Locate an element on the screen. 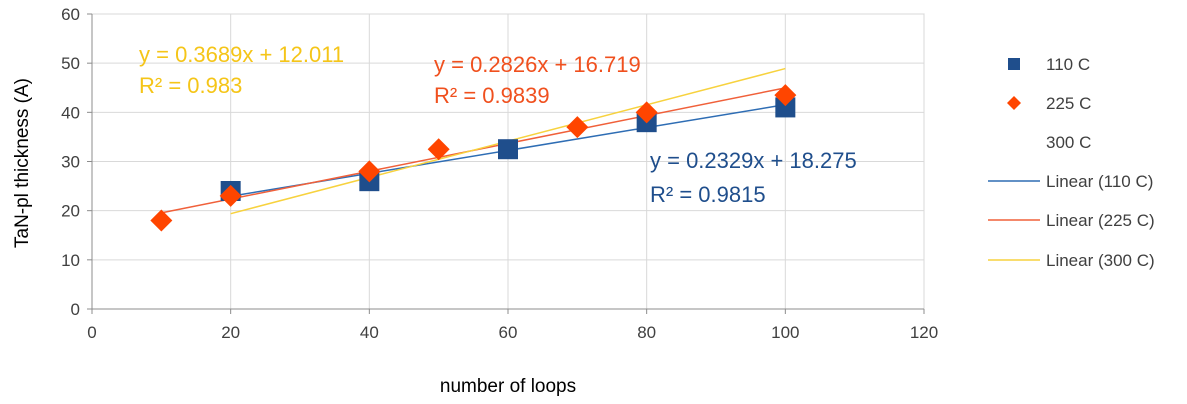  x-tick-label: 80 is located at coordinates (646, 332).